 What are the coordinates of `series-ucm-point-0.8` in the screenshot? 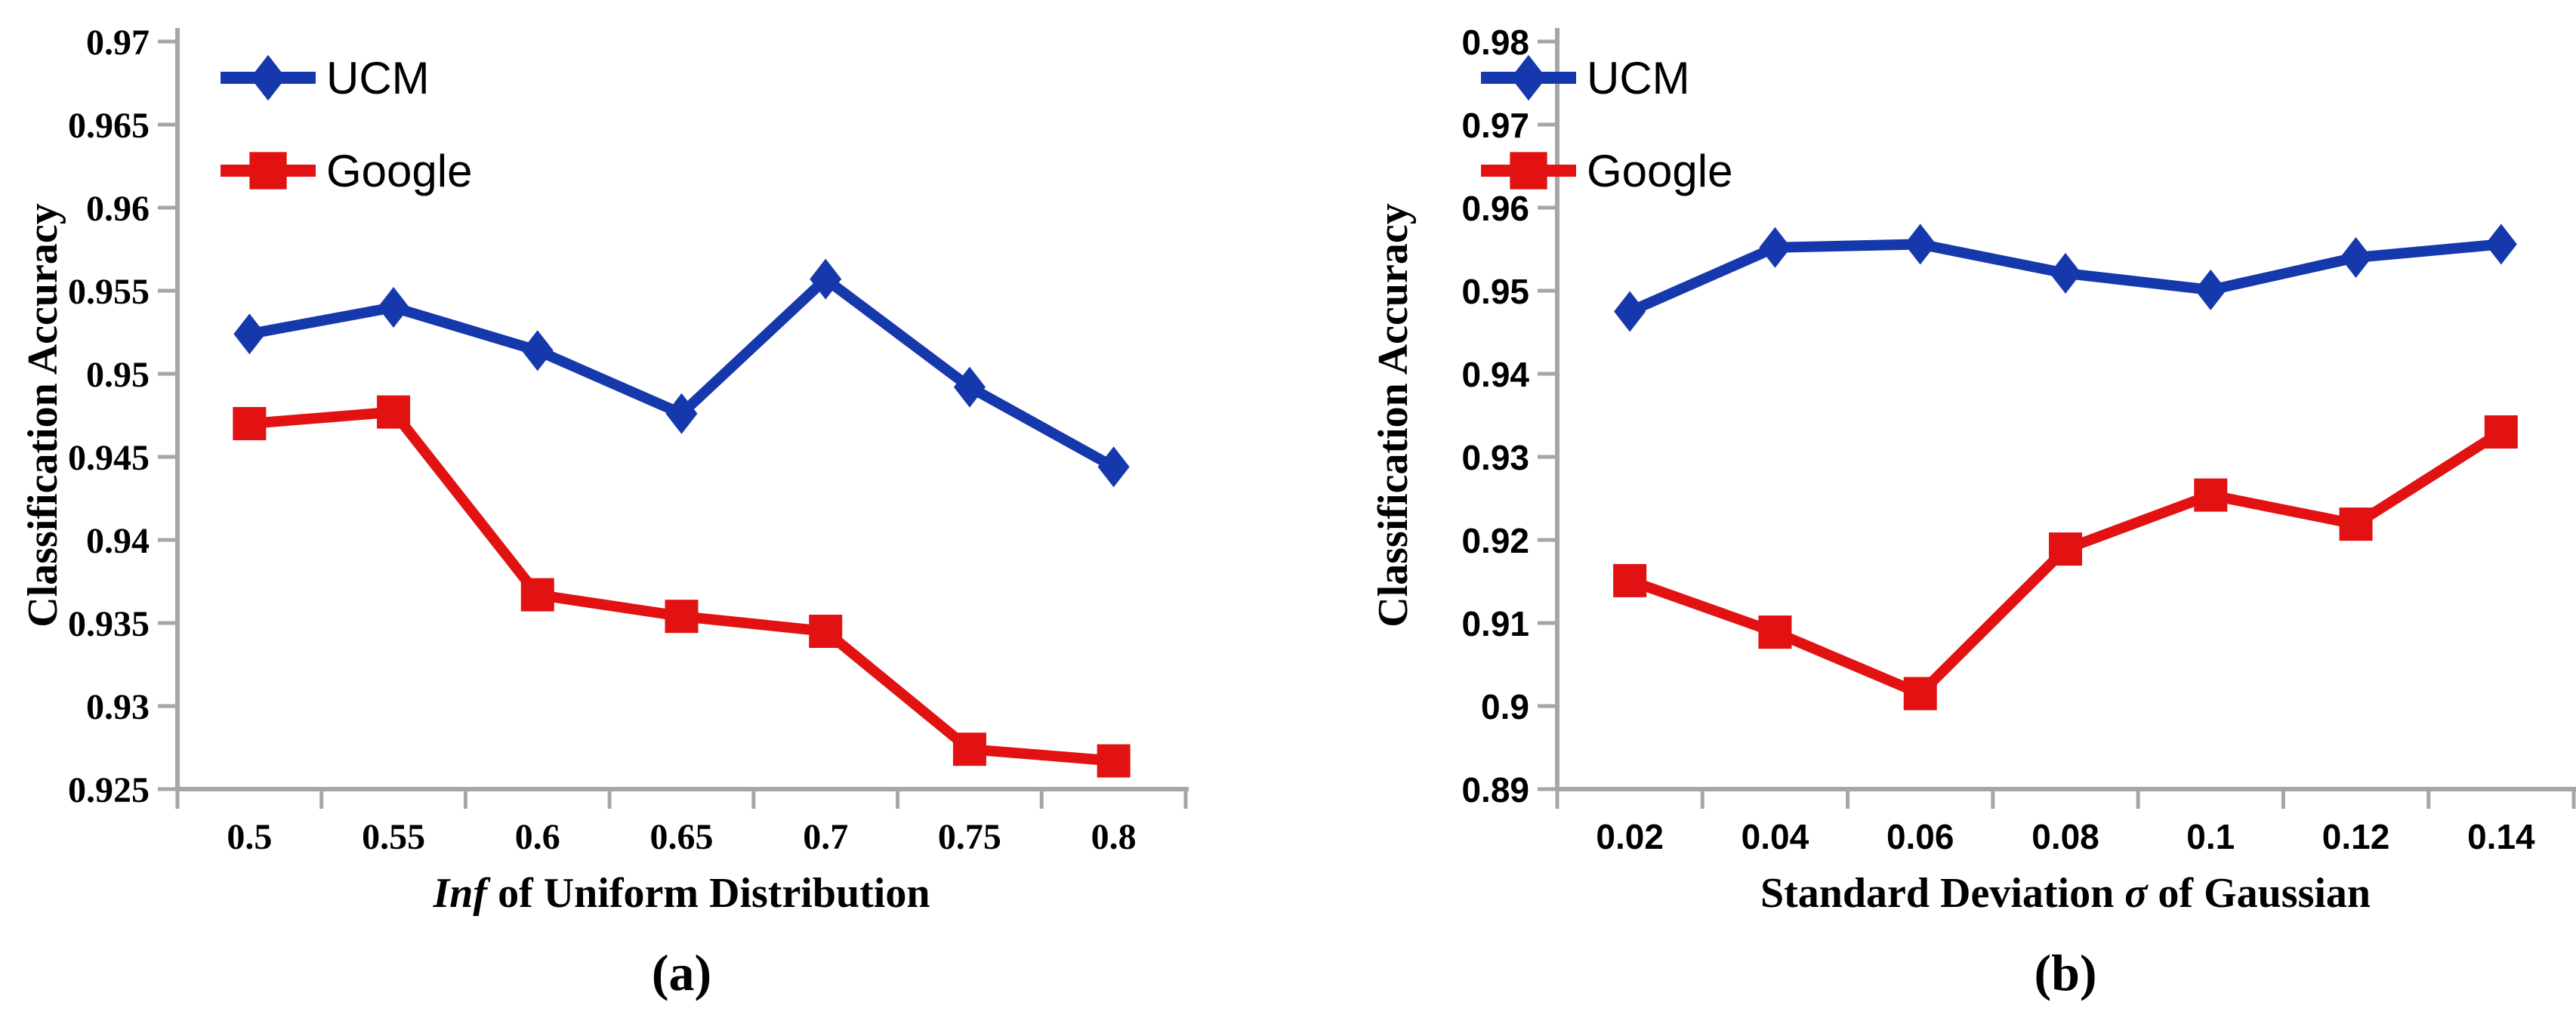 It's located at (1113, 467).